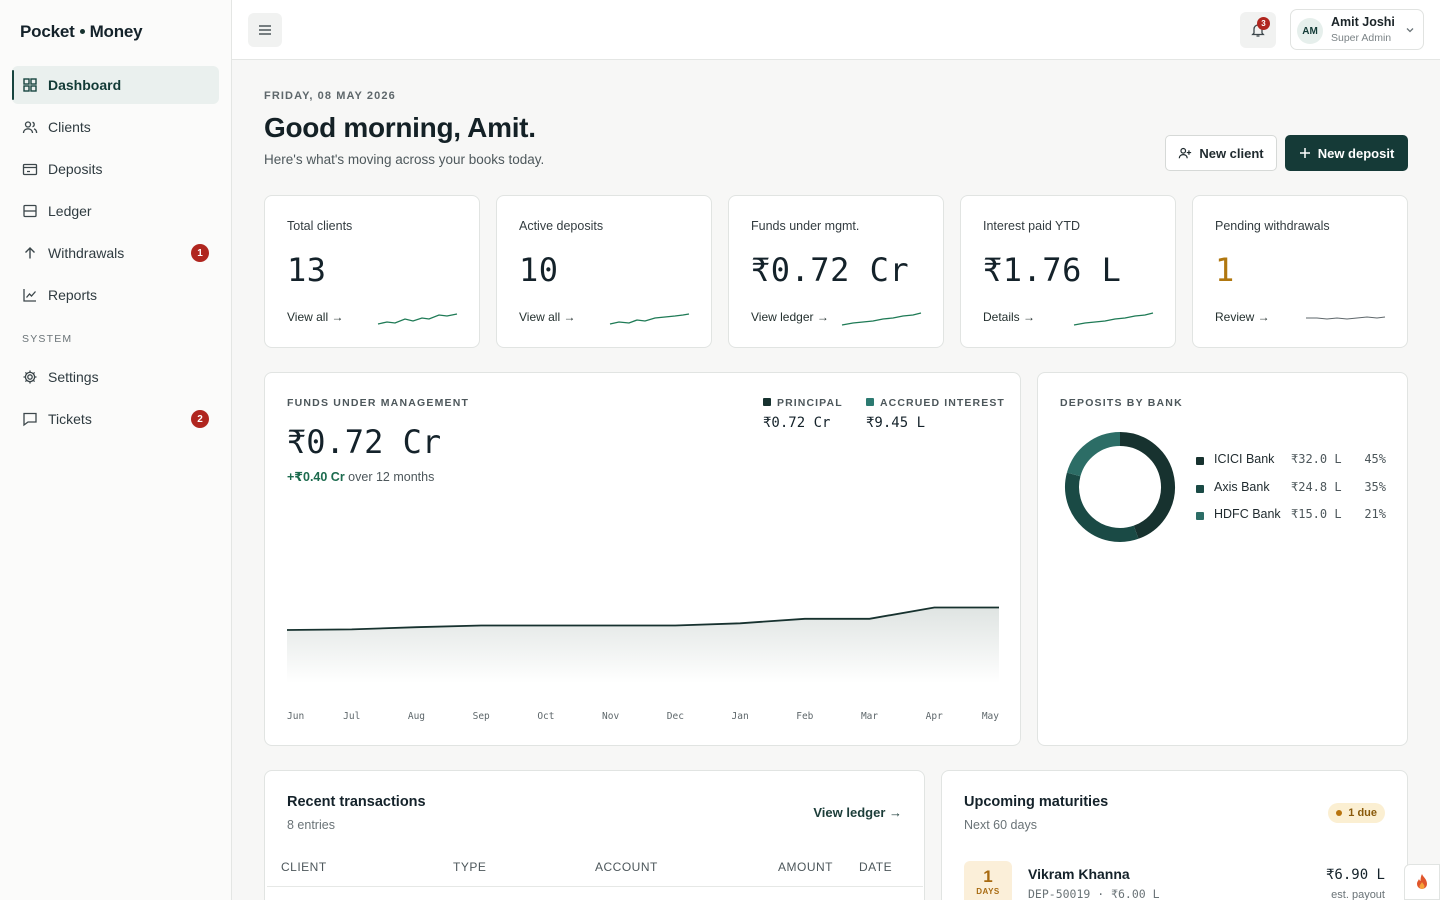 The height and width of the screenshot is (900, 1440). Describe the element at coordinates (1052, 270) in the screenshot. I see `stat-value: ₹1.76 L` at that location.